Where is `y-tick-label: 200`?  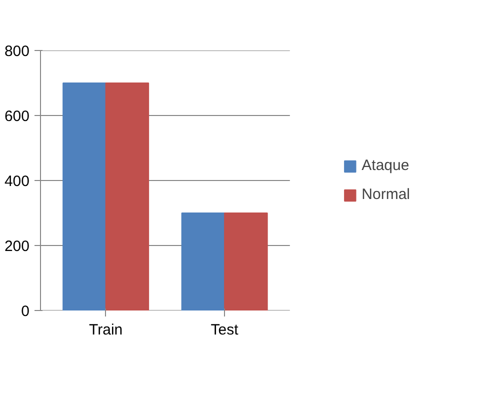 y-tick-label: 200 is located at coordinates (17, 246).